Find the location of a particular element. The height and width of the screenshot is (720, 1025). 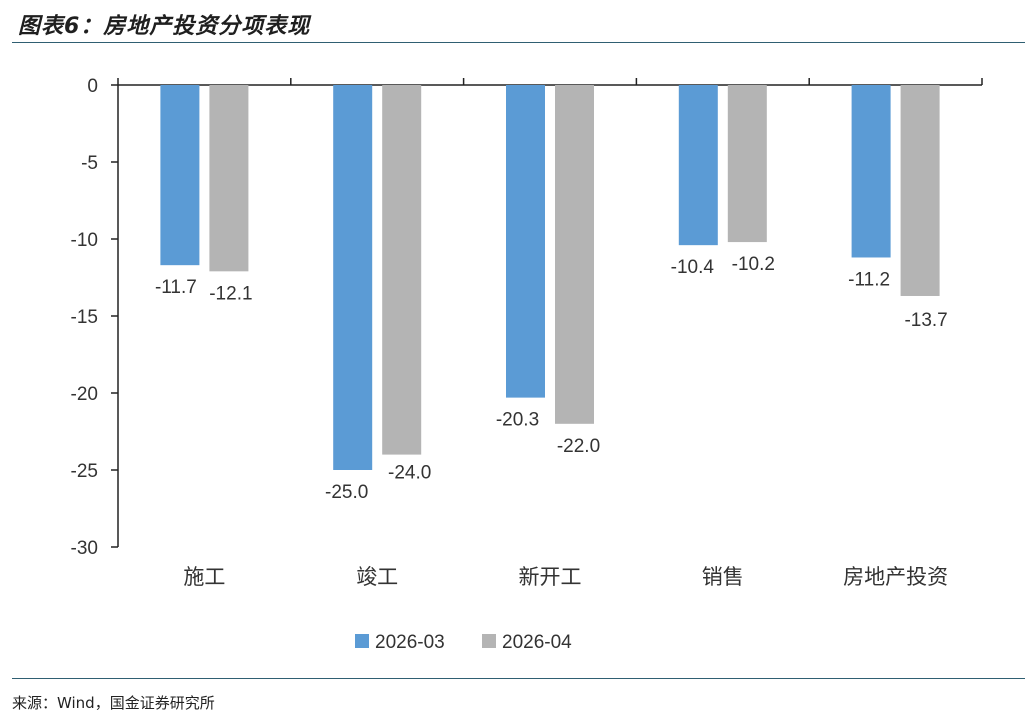

data-label-2026-03-销售: -10.4 is located at coordinates (693, 267).